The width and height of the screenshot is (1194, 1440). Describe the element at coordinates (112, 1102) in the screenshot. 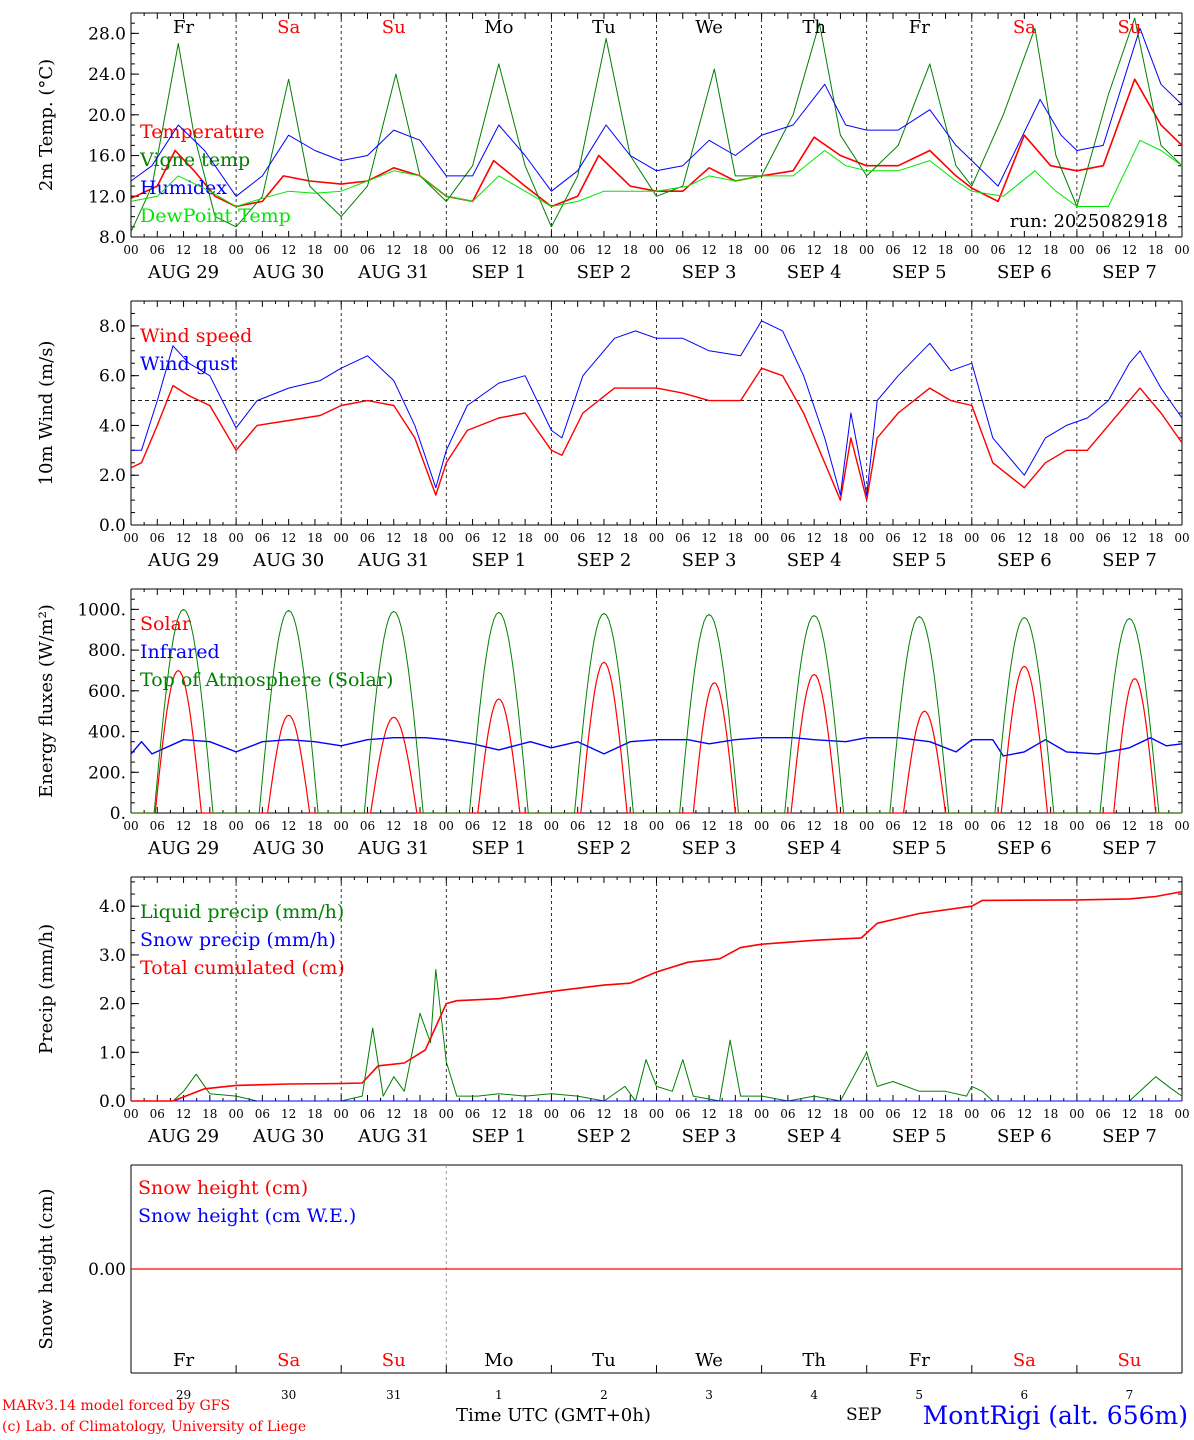

I see `y-tick-label: 0.0` at that location.